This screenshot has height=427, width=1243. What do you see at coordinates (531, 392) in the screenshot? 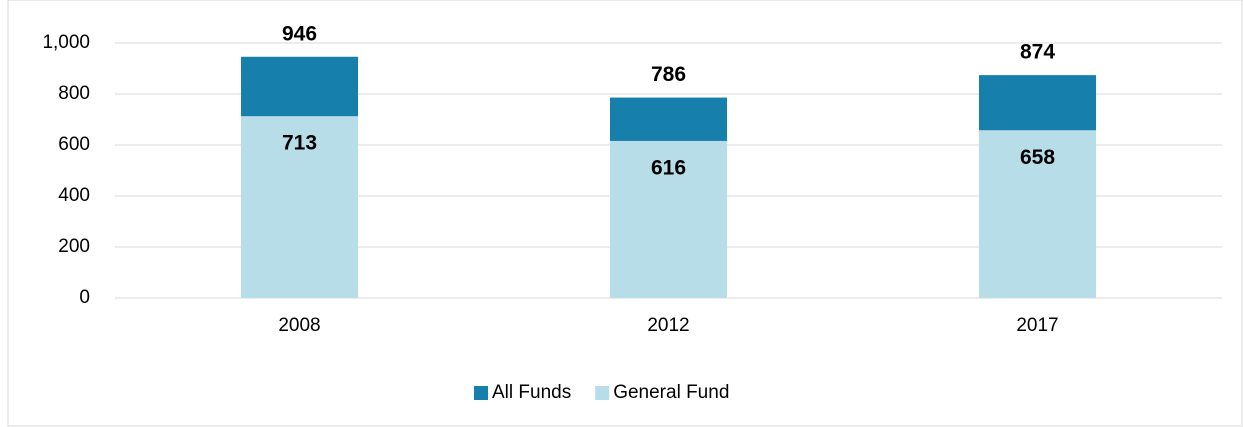
I see `legend-label: All Funds` at bounding box center [531, 392].